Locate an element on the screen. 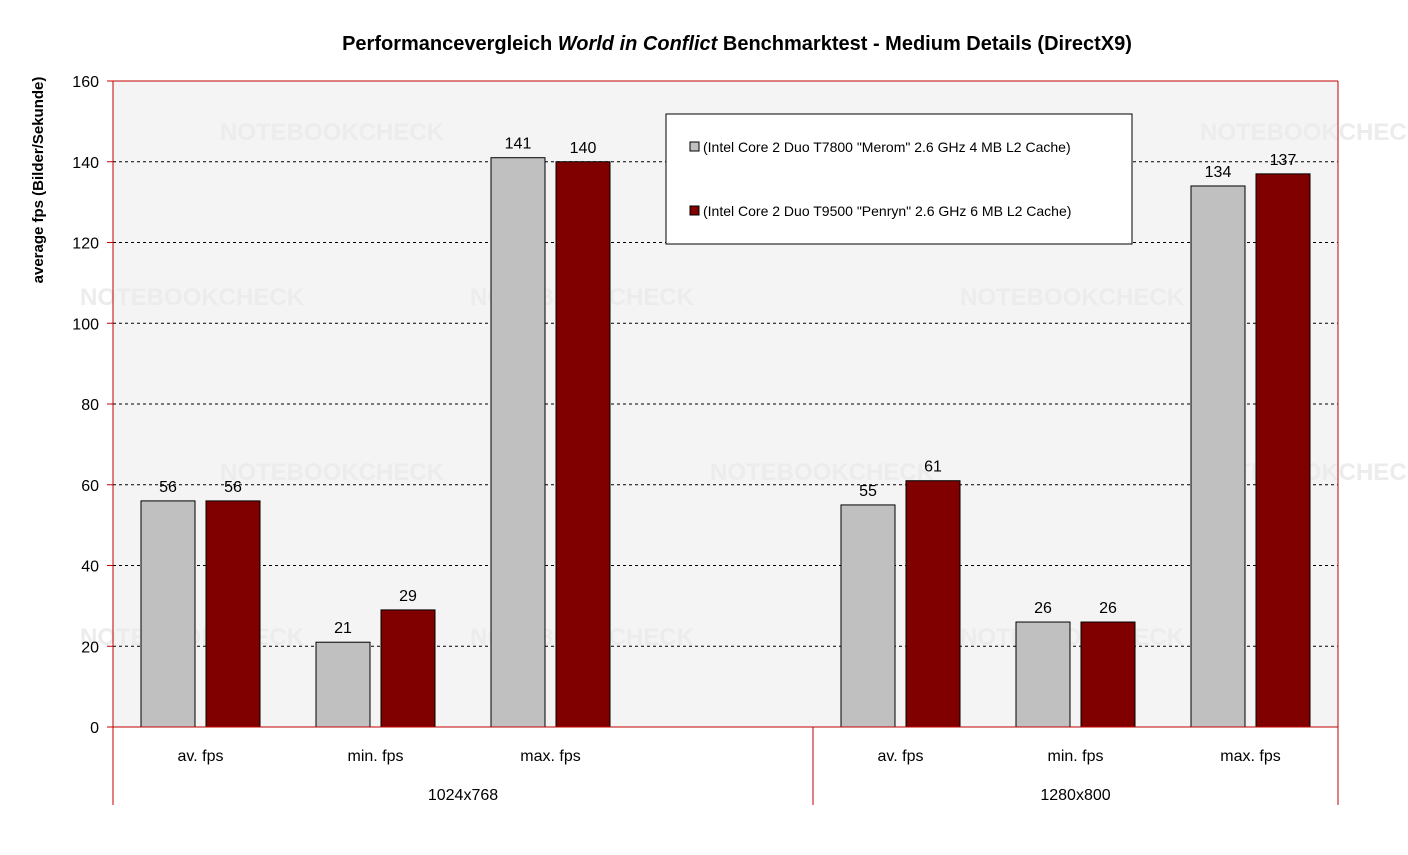  y-tick-labels: 0 20 40 60 80 100 120 140 160 is located at coordinates (85, 405).